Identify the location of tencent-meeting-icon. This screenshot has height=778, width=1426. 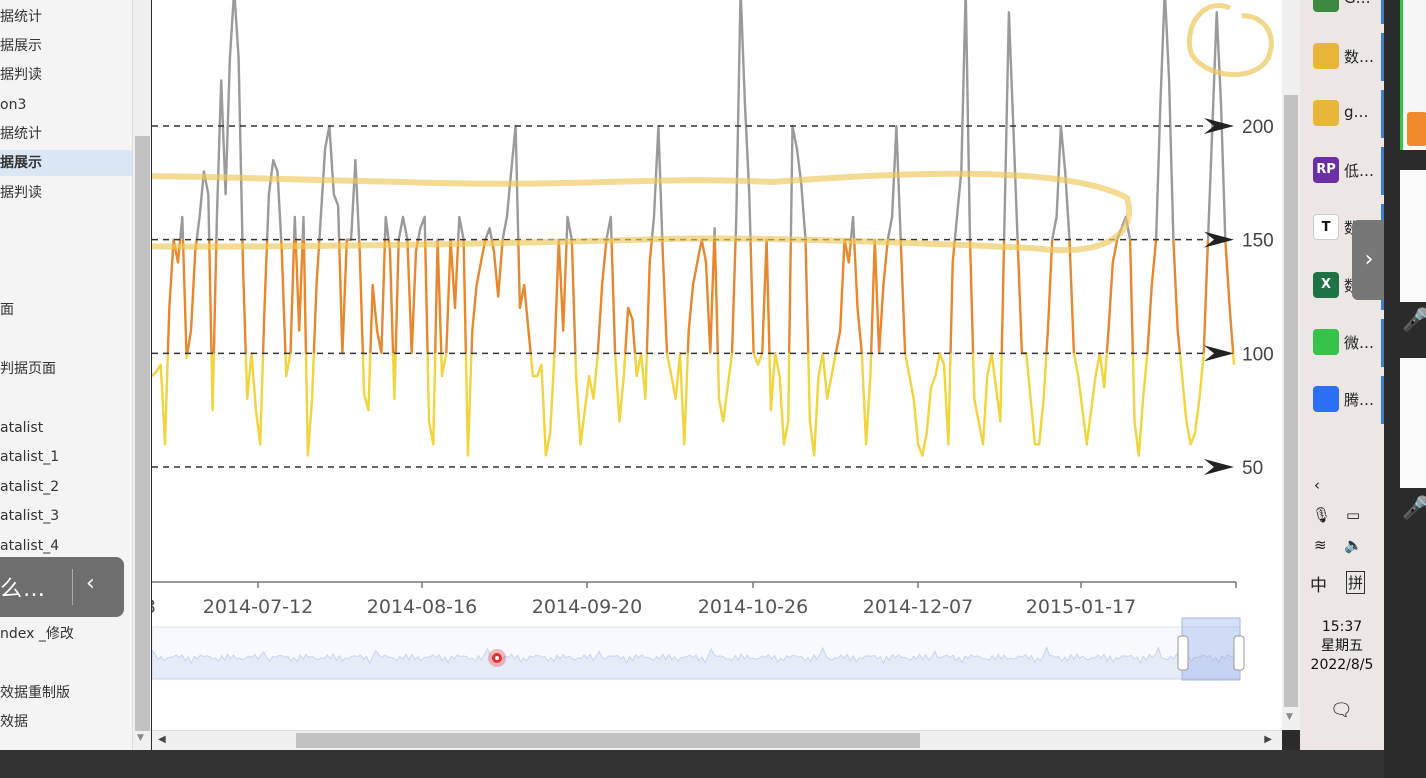
(1326, 399).